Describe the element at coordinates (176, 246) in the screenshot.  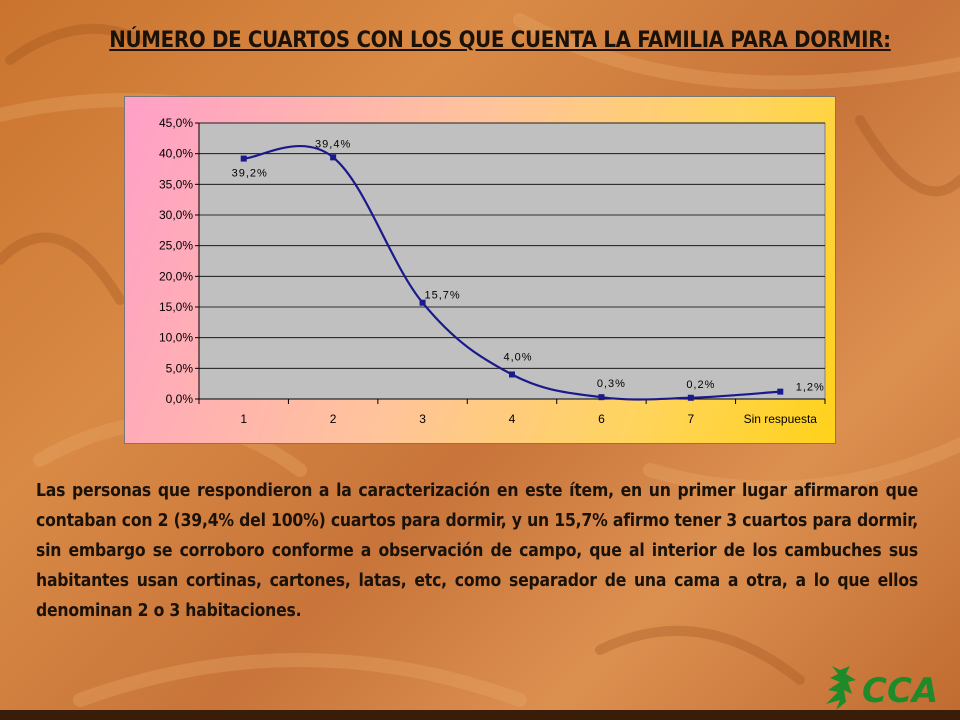
I see `y-tick-label: 25,0%` at that location.